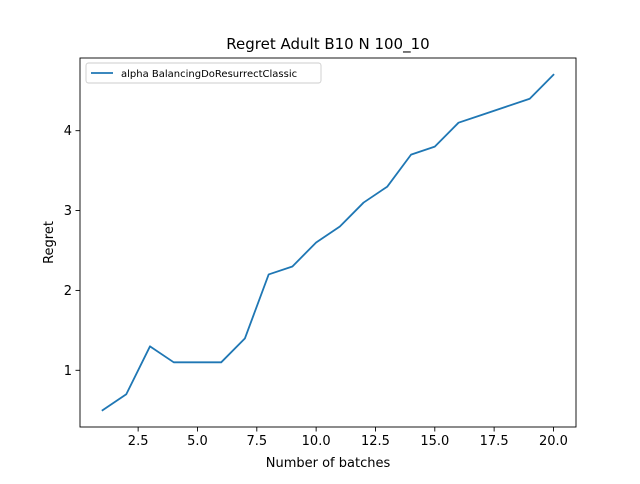  Describe the element at coordinates (375, 441) in the screenshot. I see `x-tick-label: 12.5` at that location.